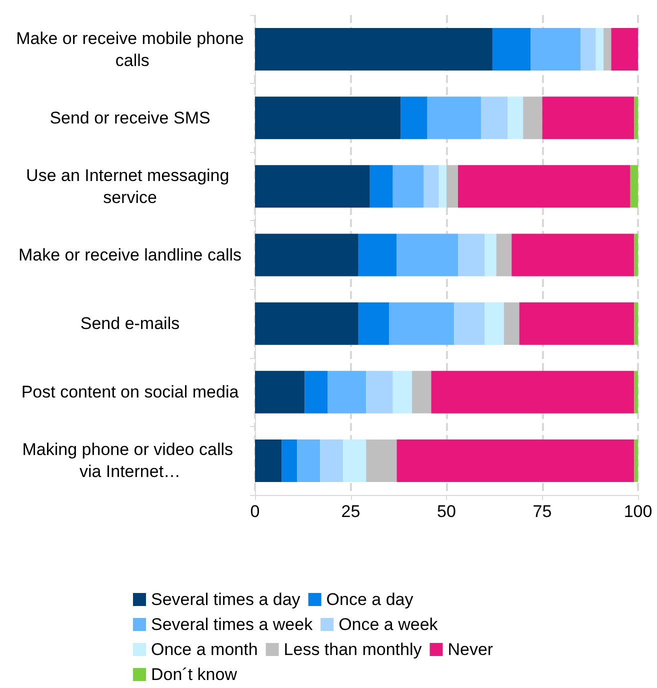 The height and width of the screenshot is (688, 657). Describe the element at coordinates (130, 324) in the screenshot. I see `y-tick-label: Send e-mails` at that location.